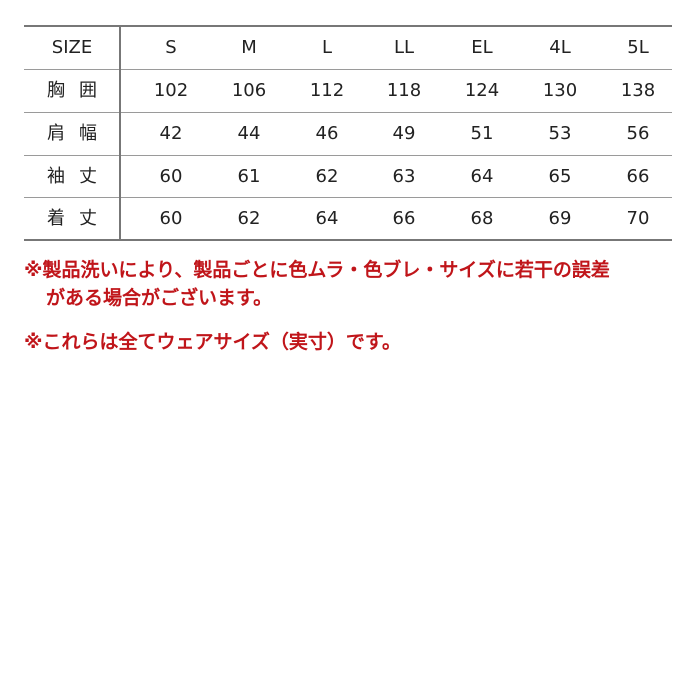 The width and height of the screenshot is (700, 700). What do you see at coordinates (638, 47) in the screenshot?
I see `size-header-5l: 5L` at bounding box center [638, 47].